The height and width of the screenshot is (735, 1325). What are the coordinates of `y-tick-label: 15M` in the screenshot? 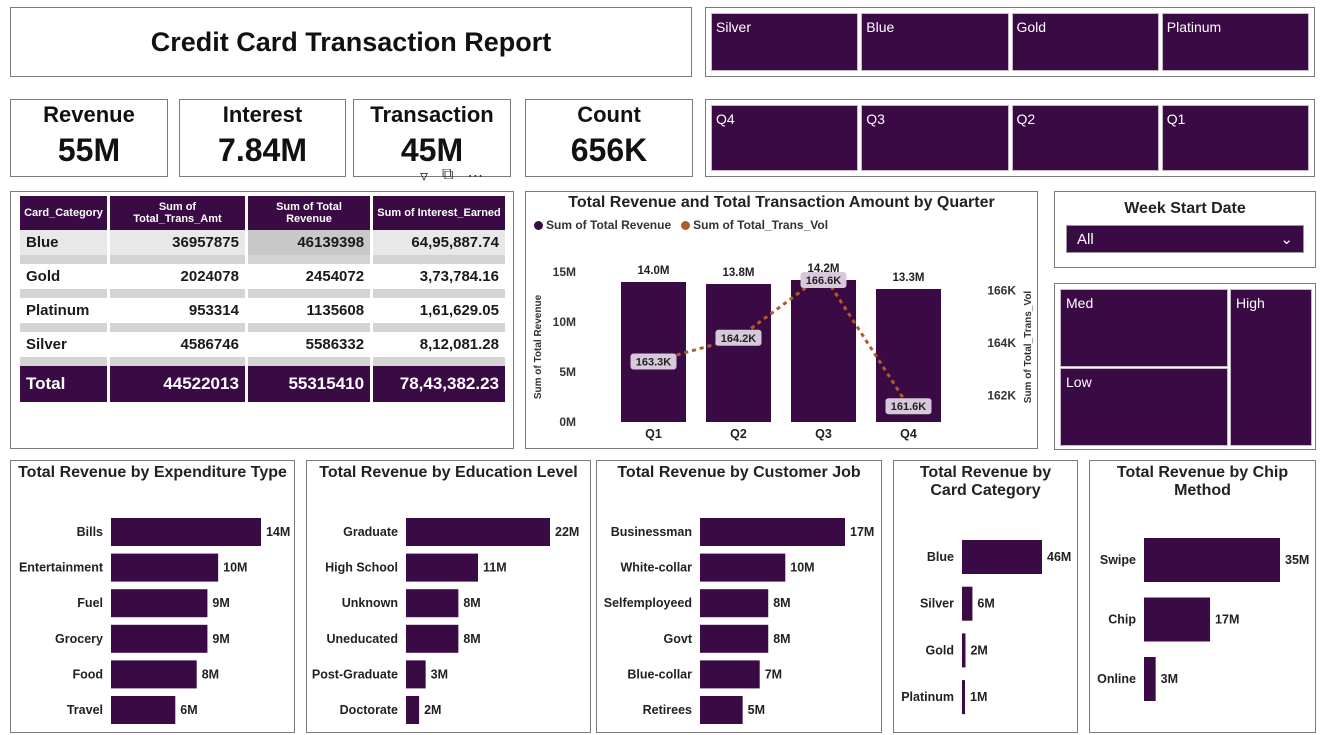 It's located at (564, 272).